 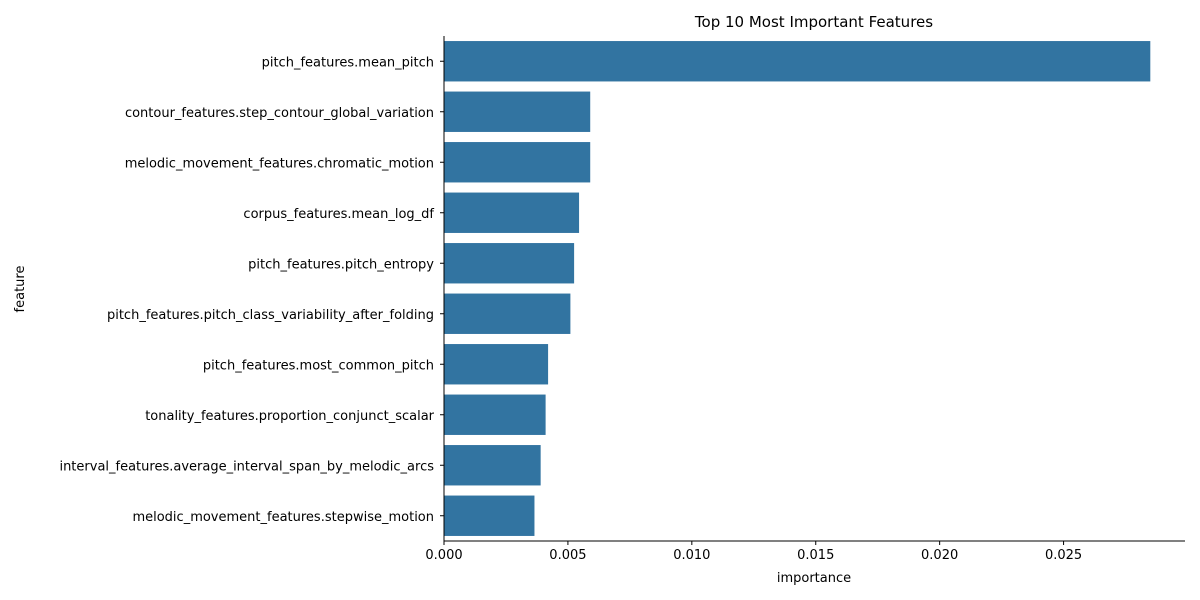 What do you see at coordinates (20, 289) in the screenshot?
I see `y-axis-label: feature` at bounding box center [20, 289].